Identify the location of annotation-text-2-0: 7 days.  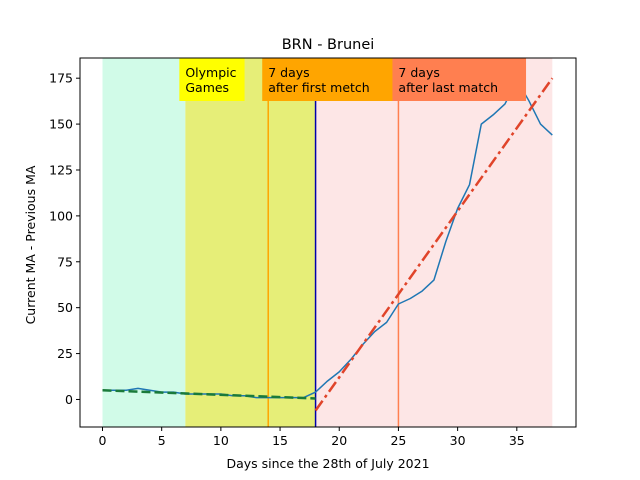
(418, 72).